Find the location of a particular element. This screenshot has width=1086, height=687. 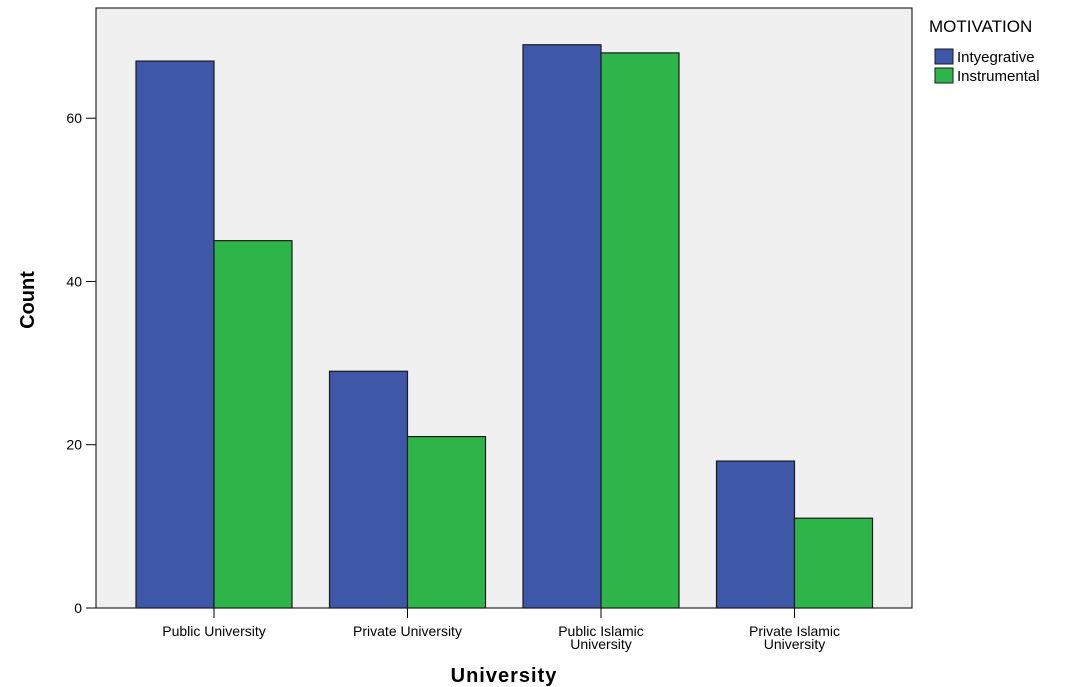

legend: MOTIVATION Intyegrative Instrumental is located at coordinates (984, 51).